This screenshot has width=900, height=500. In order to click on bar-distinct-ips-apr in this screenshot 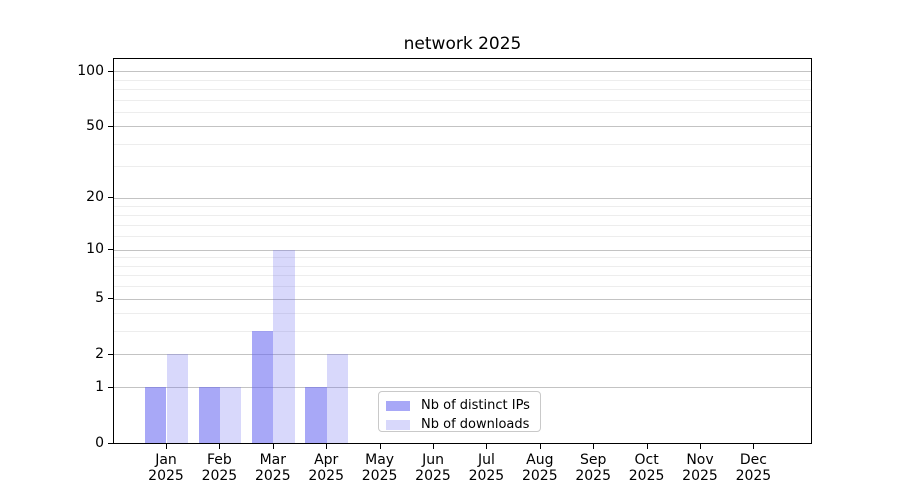, I will do `click(316, 415)`.